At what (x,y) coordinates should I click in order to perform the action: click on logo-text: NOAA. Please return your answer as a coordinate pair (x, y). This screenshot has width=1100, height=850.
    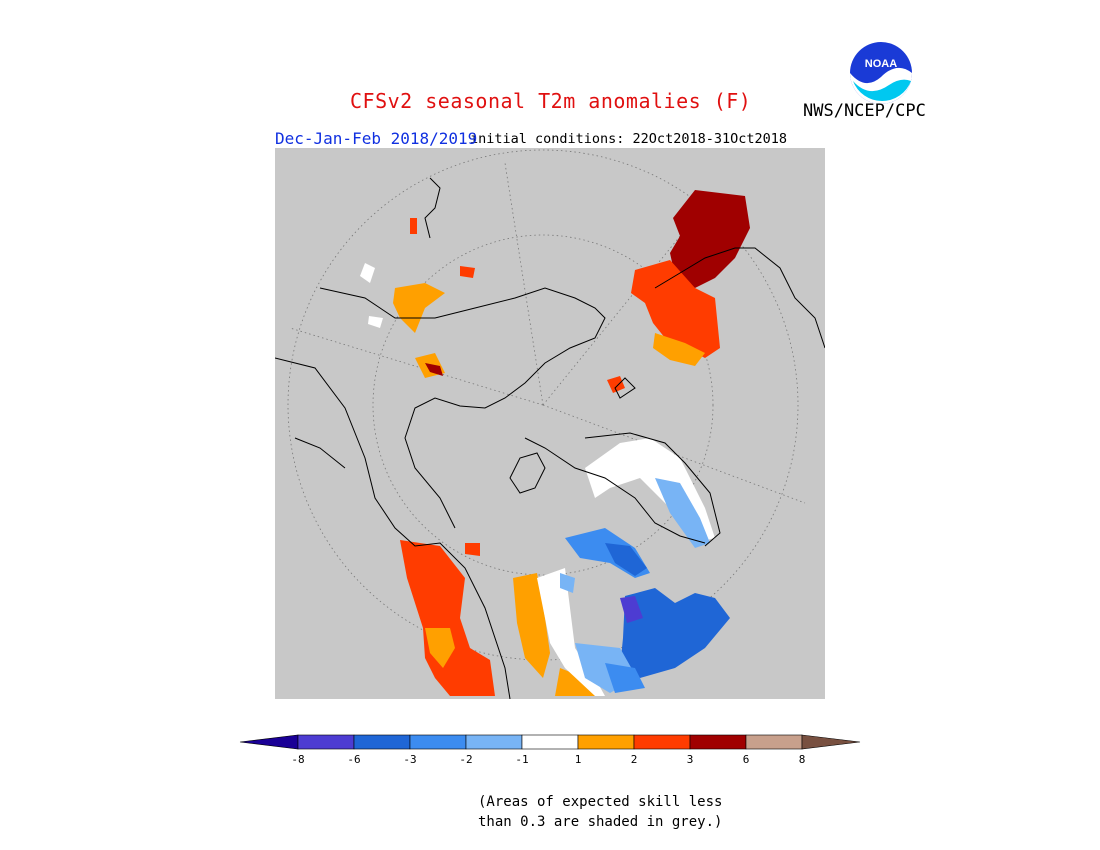
    Looking at the image, I should click on (881, 64).